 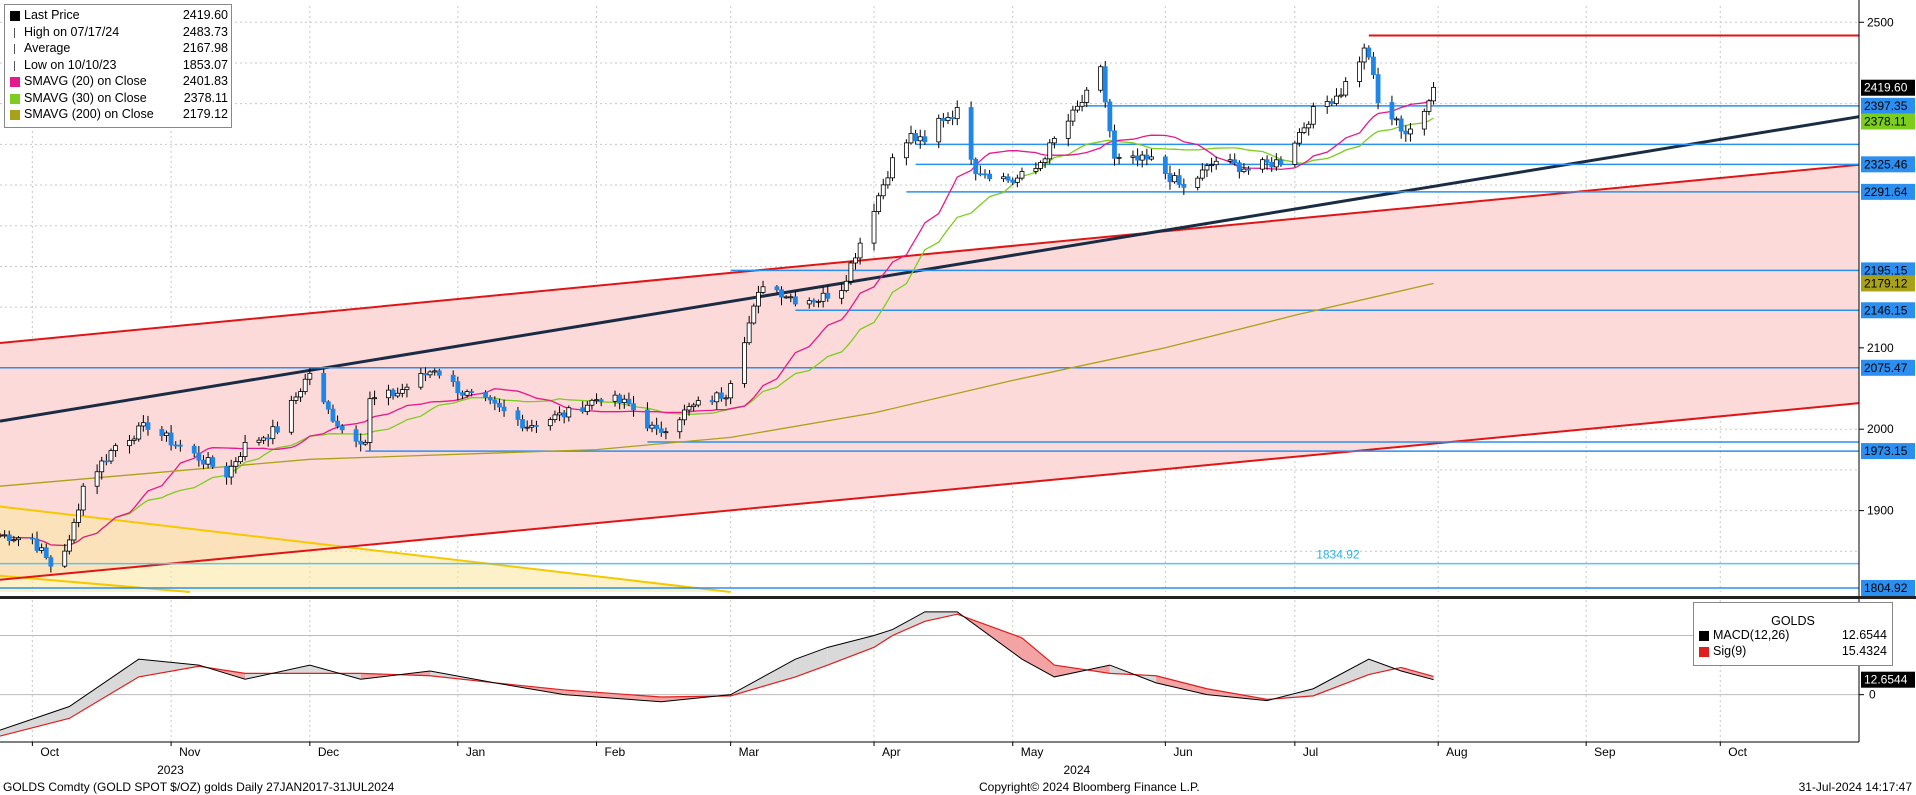 I want to click on macd-y-tick-label: 0, so click(x=1872, y=695).